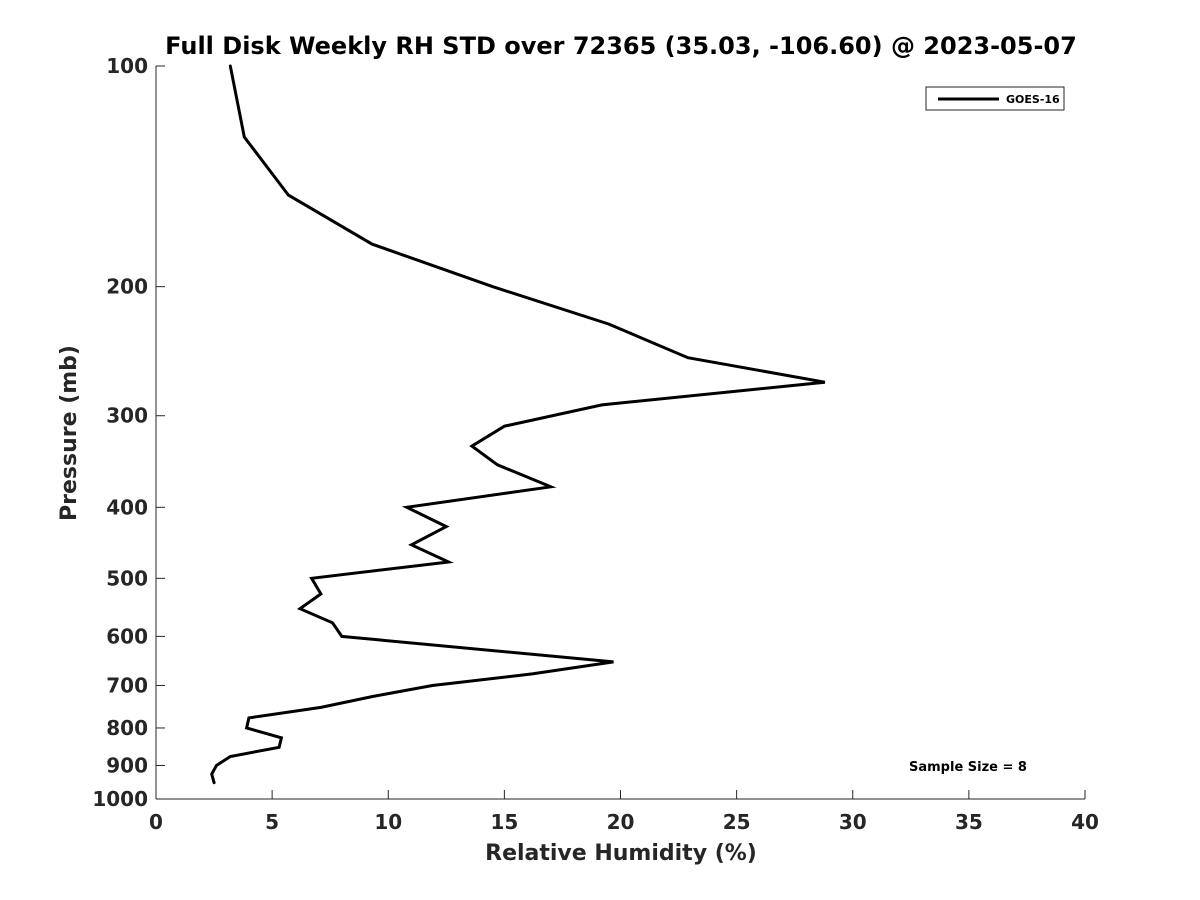 The height and width of the screenshot is (900, 1200). I want to click on y-tick-label: 700, so click(127, 685).